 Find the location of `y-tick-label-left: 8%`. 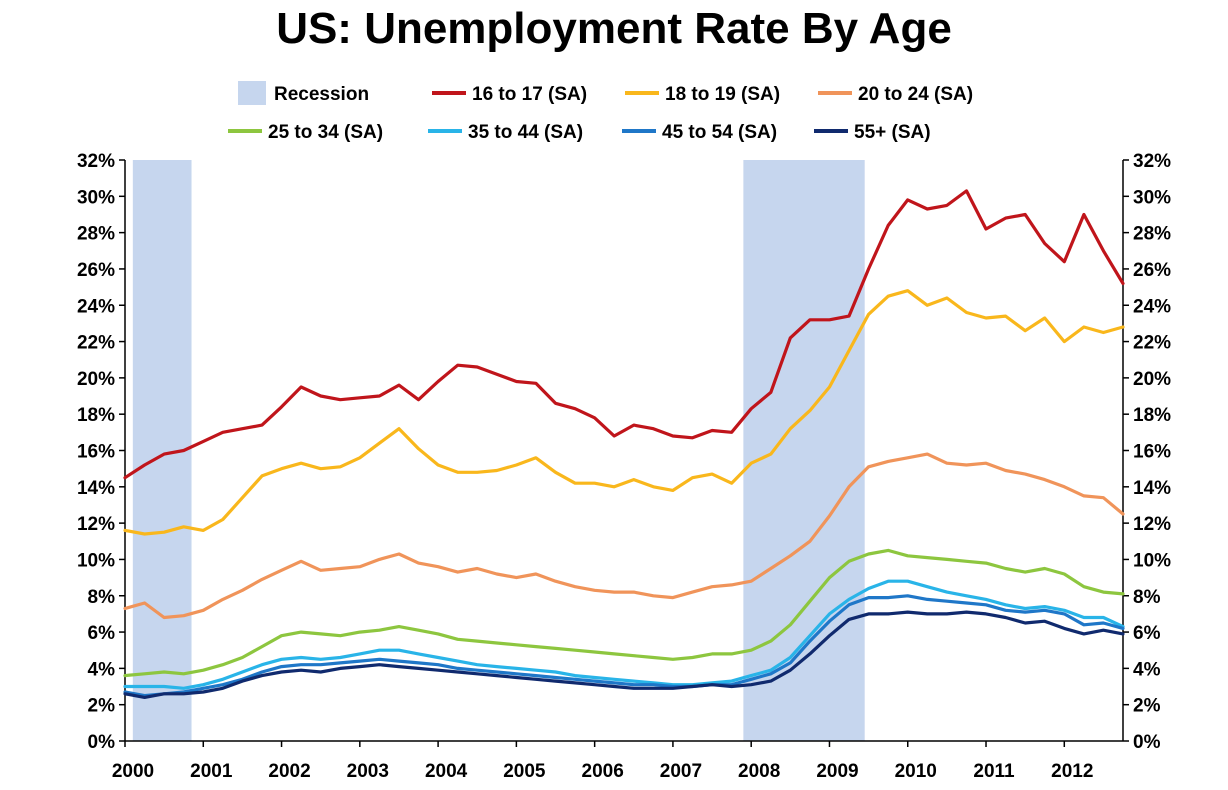

y-tick-label-left: 8% is located at coordinates (102, 597).